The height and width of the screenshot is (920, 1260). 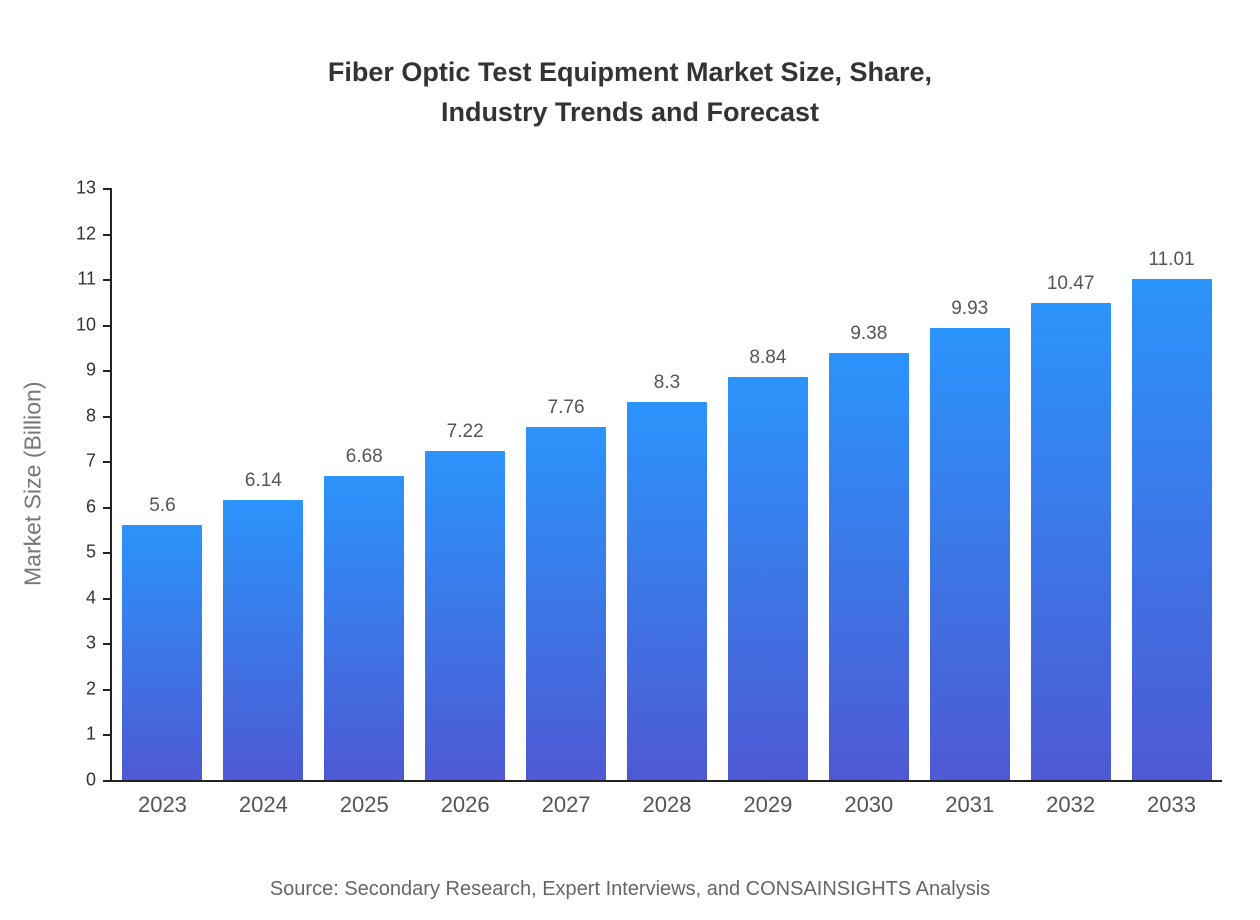 I want to click on bar-2025, so click(x=364, y=627).